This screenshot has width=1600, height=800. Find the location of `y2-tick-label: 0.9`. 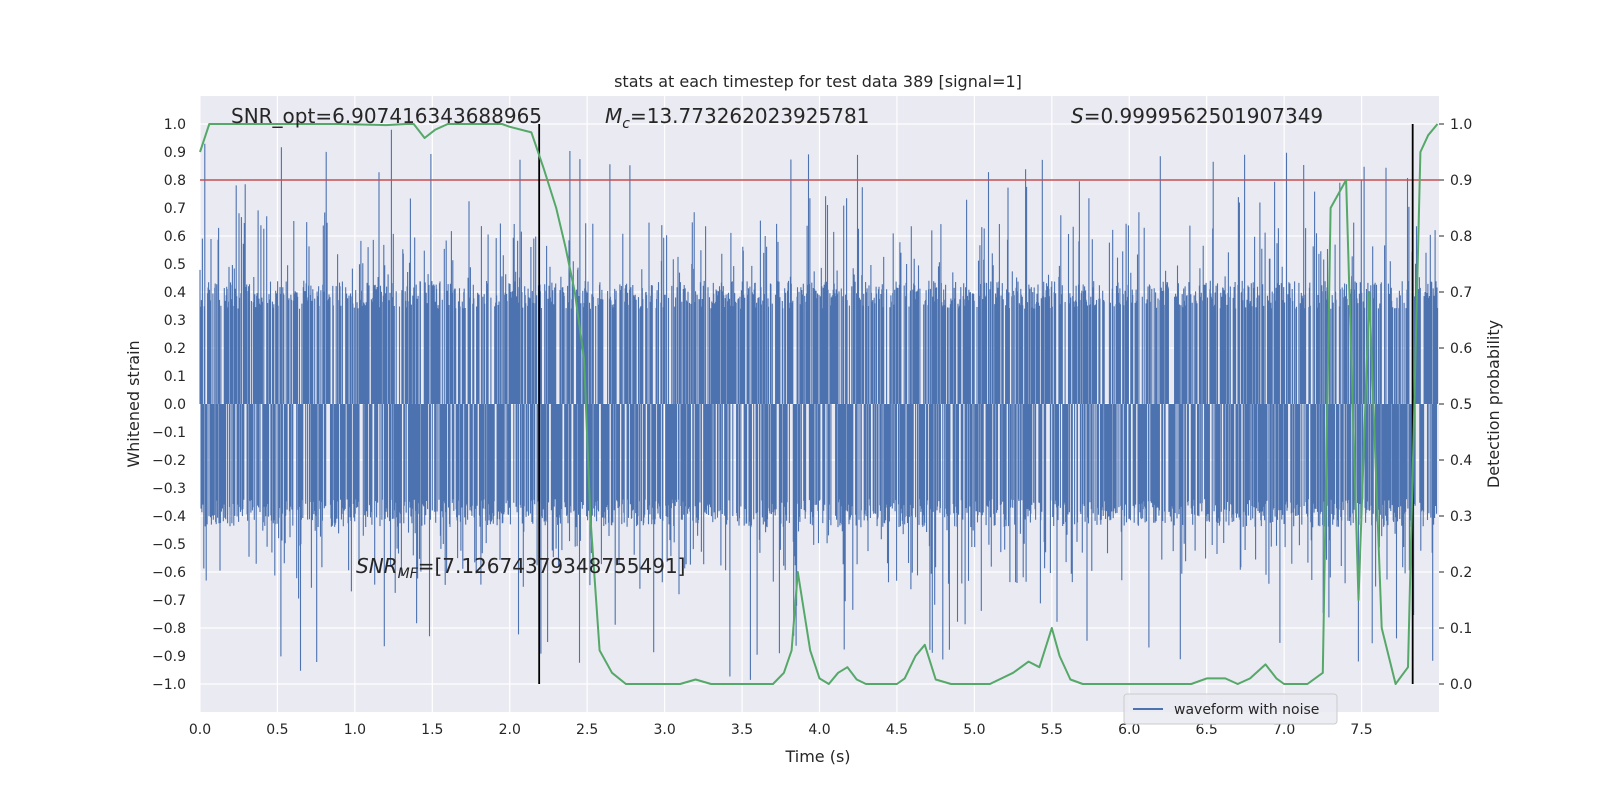

y2-tick-label: 0.9 is located at coordinates (1461, 181).